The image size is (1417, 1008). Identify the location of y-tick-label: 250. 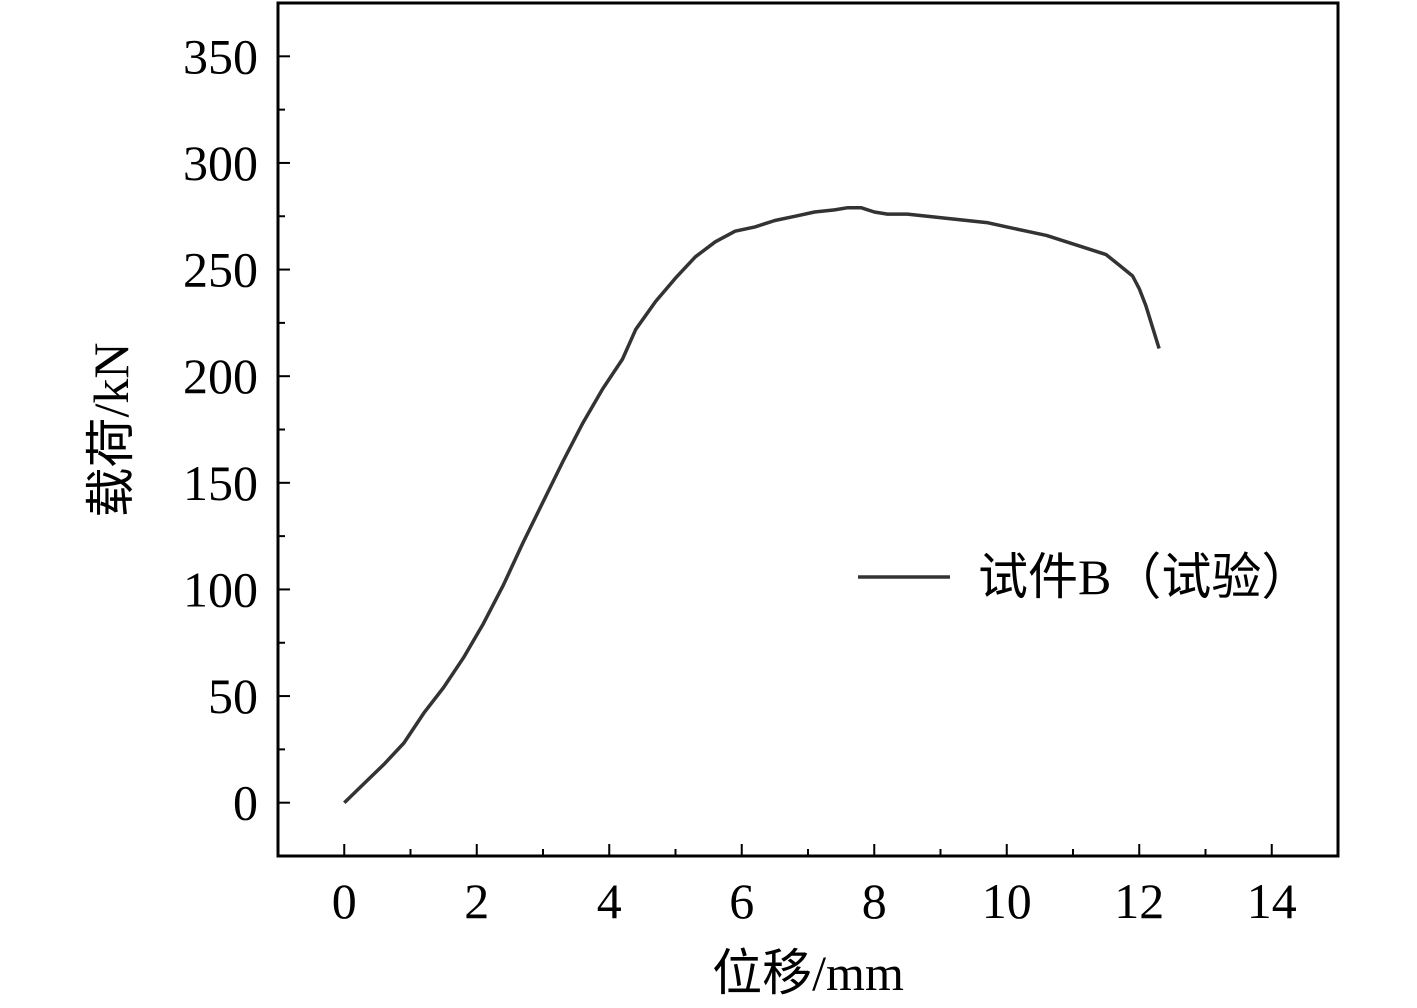
(220, 270).